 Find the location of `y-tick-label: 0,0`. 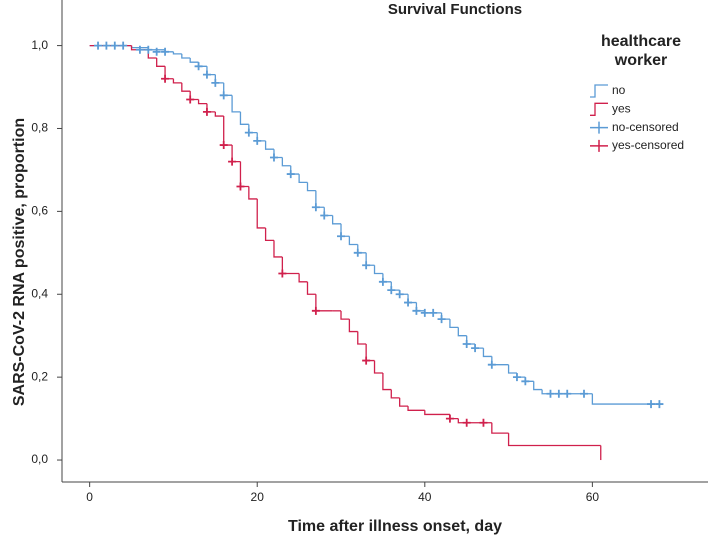

y-tick-label: 0,0 is located at coordinates (39, 459).